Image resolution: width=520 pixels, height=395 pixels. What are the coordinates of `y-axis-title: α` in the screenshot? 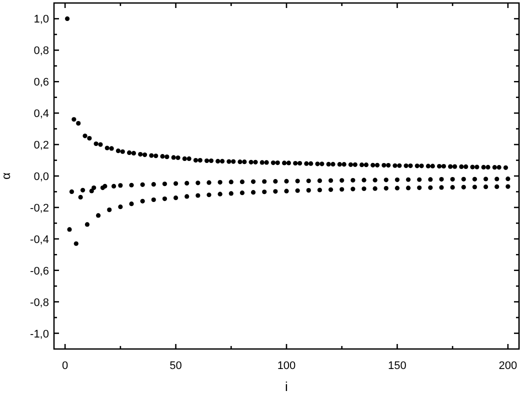 It's located at (6, 176).